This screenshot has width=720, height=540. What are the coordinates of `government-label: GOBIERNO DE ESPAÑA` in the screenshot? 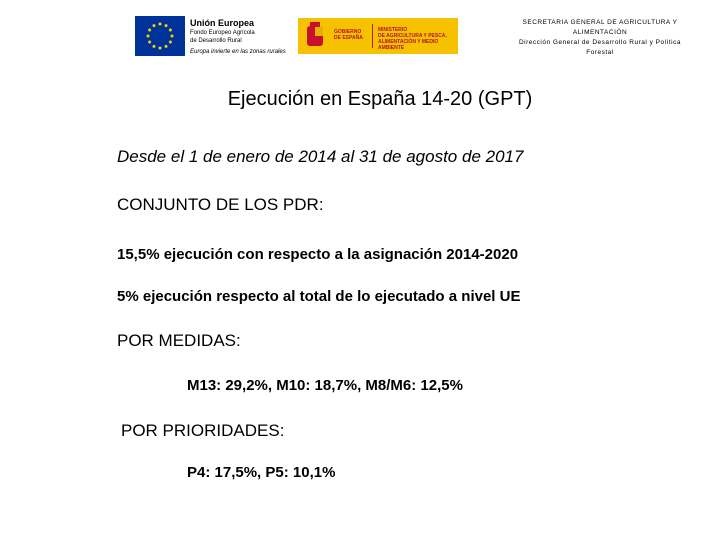 It's located at (348, 35).